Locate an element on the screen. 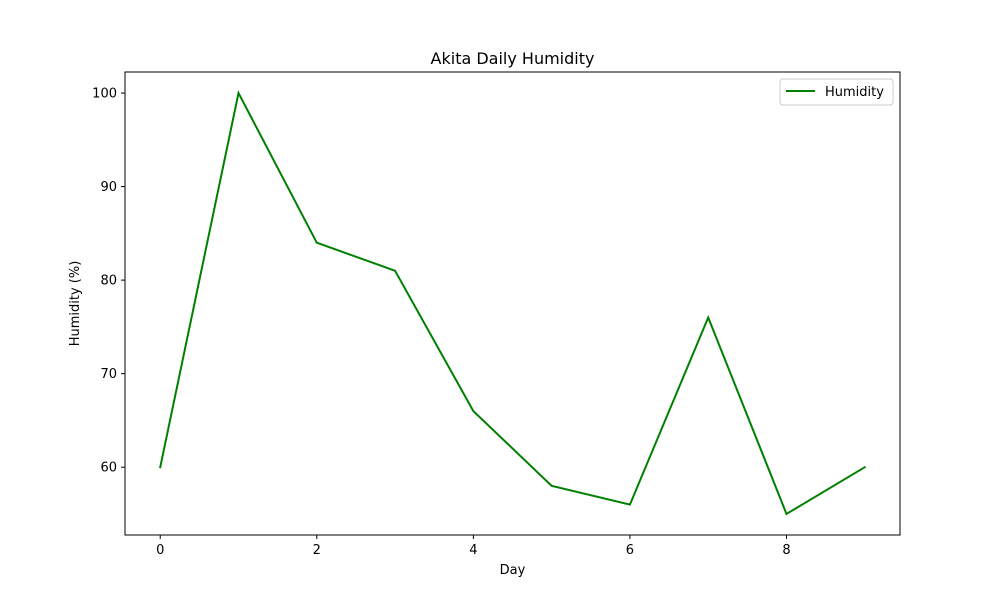 This screenshot has width=1000, height=604. x-axis-label: Day is located at coordinates (513, 570).